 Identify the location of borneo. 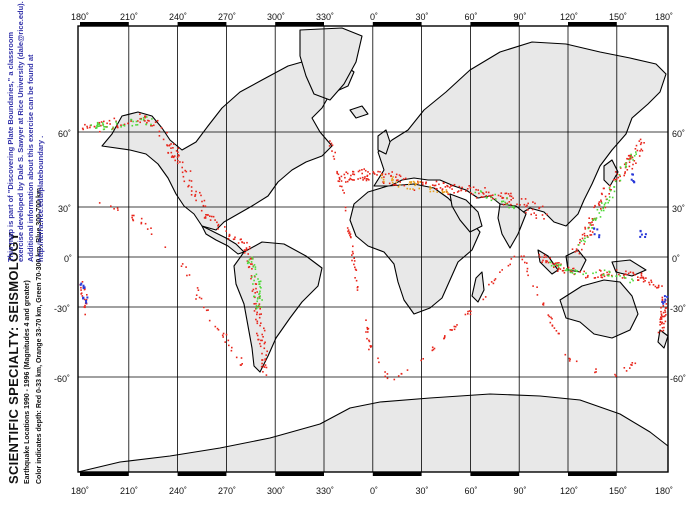
(576, 261).